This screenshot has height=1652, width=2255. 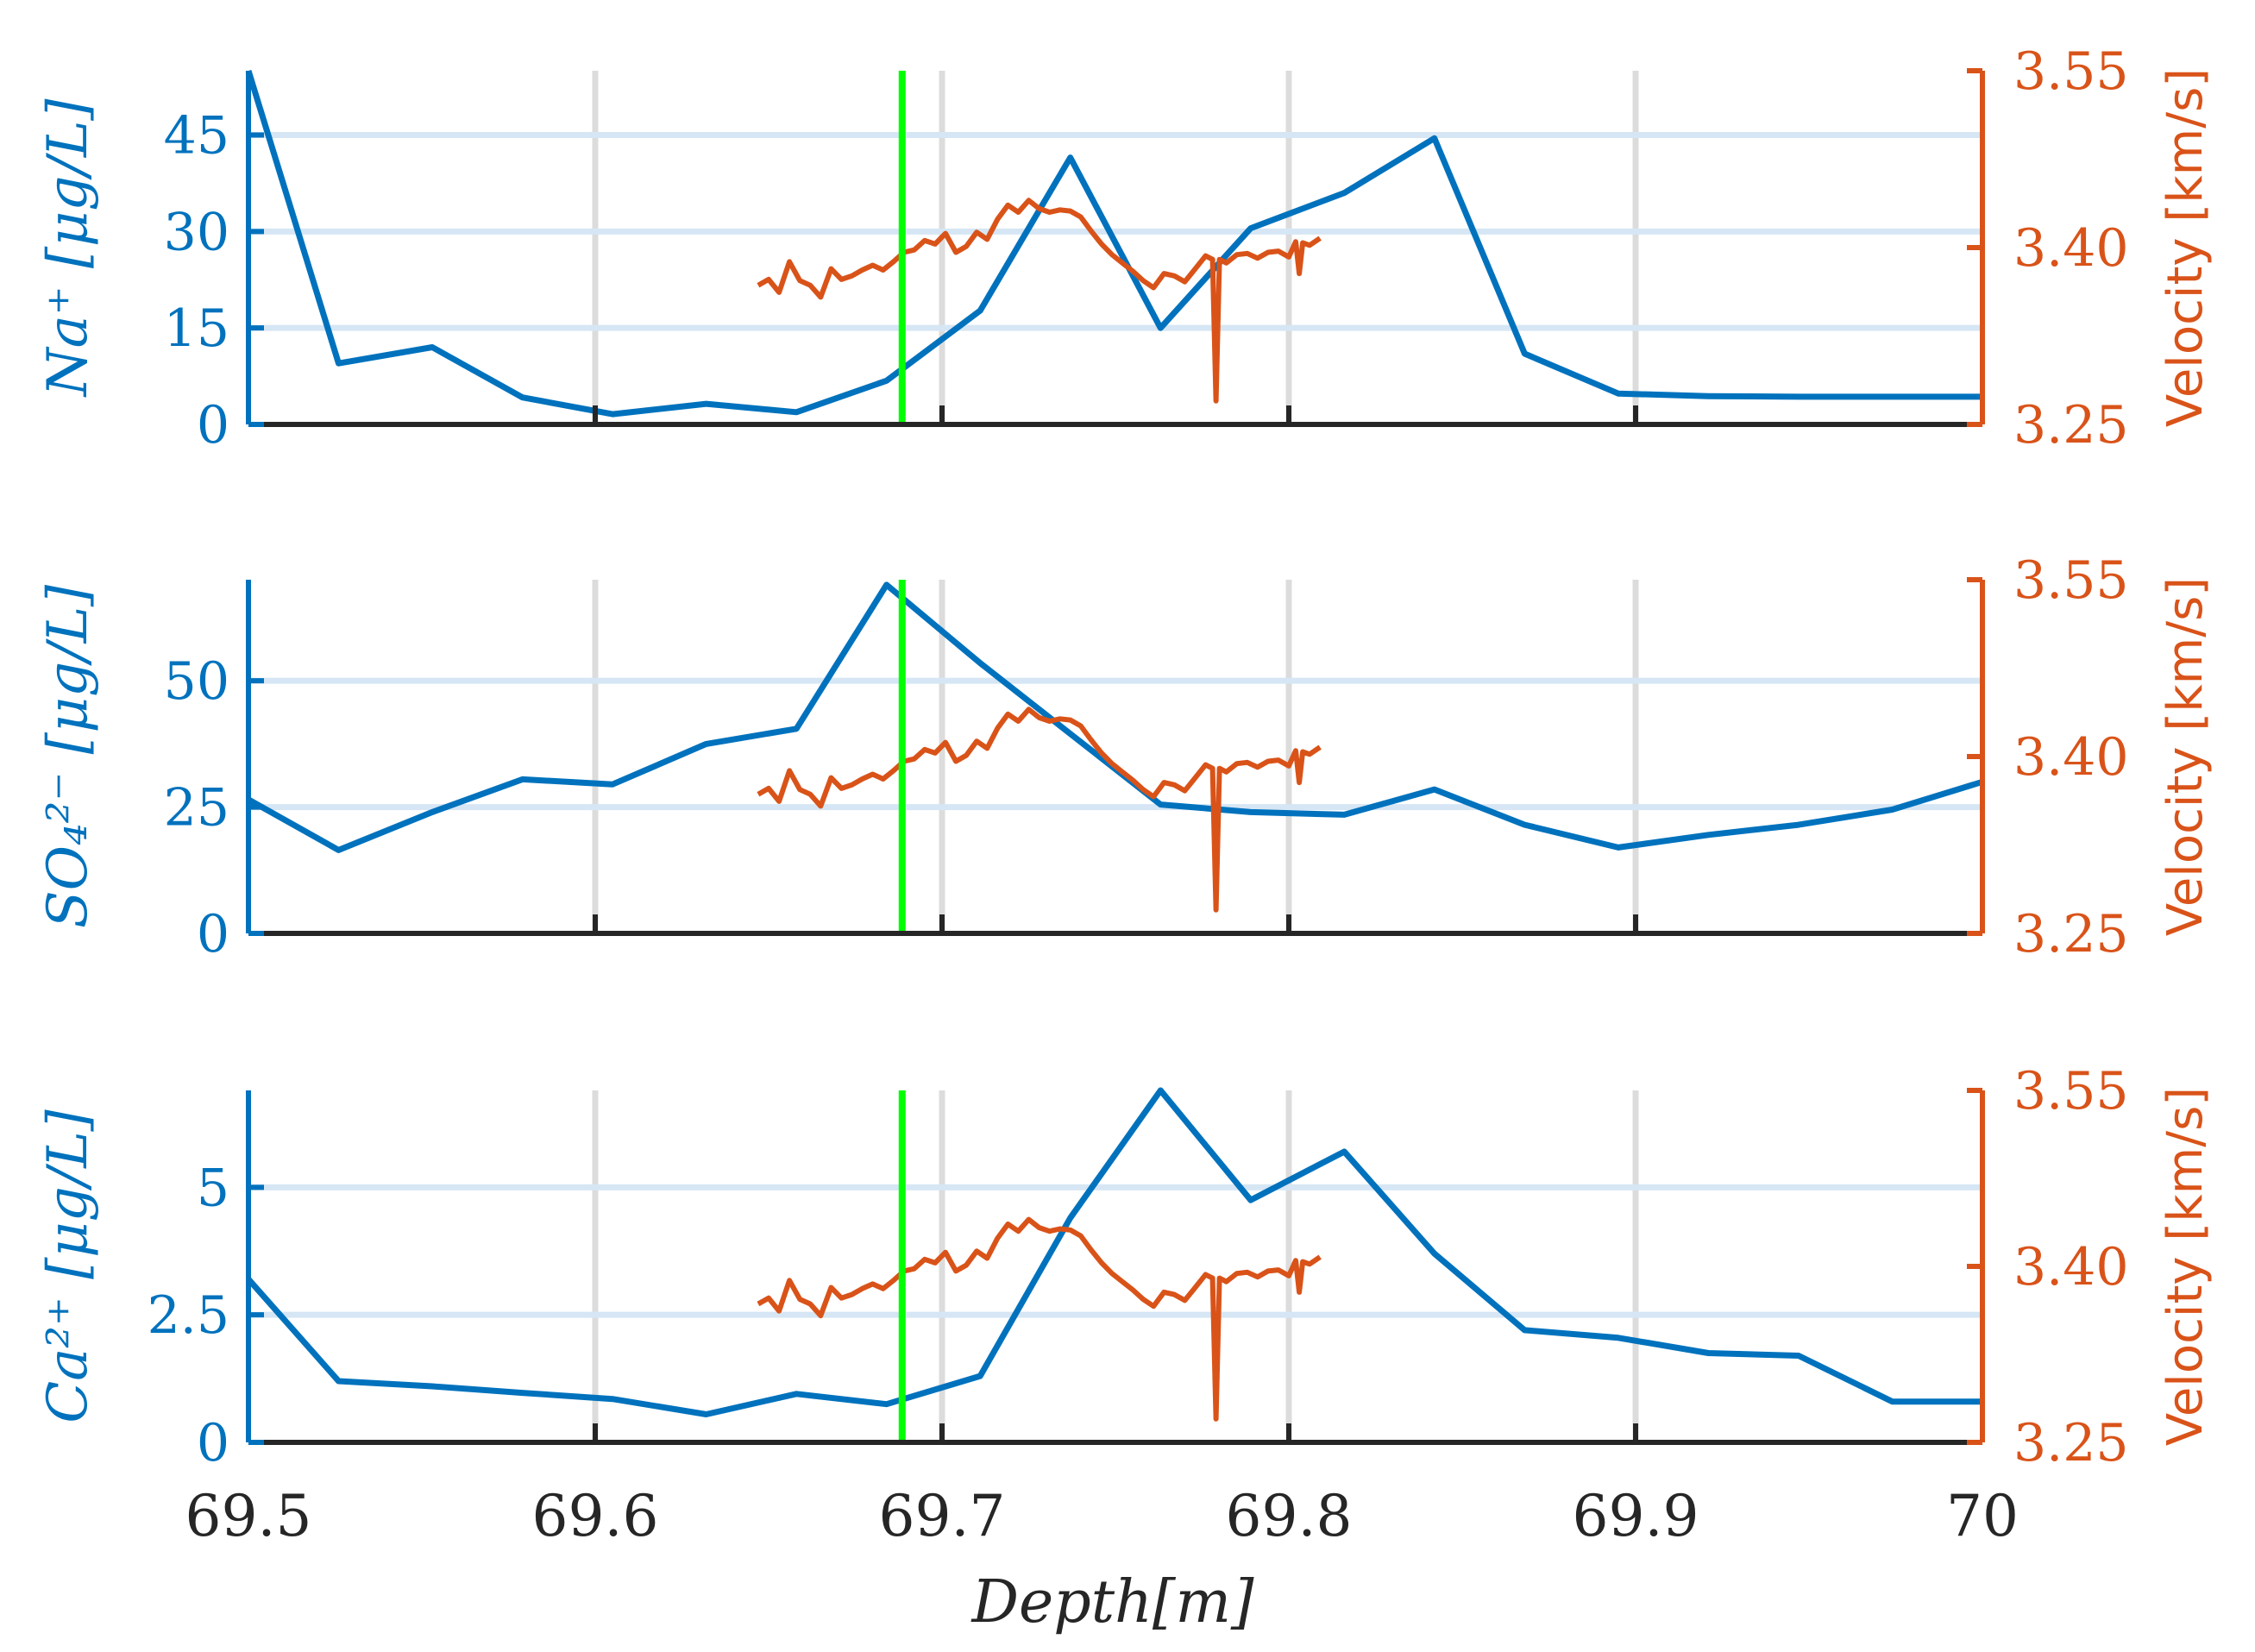 I want to click on left-tick-label: 45, so click(x=196, y=136).